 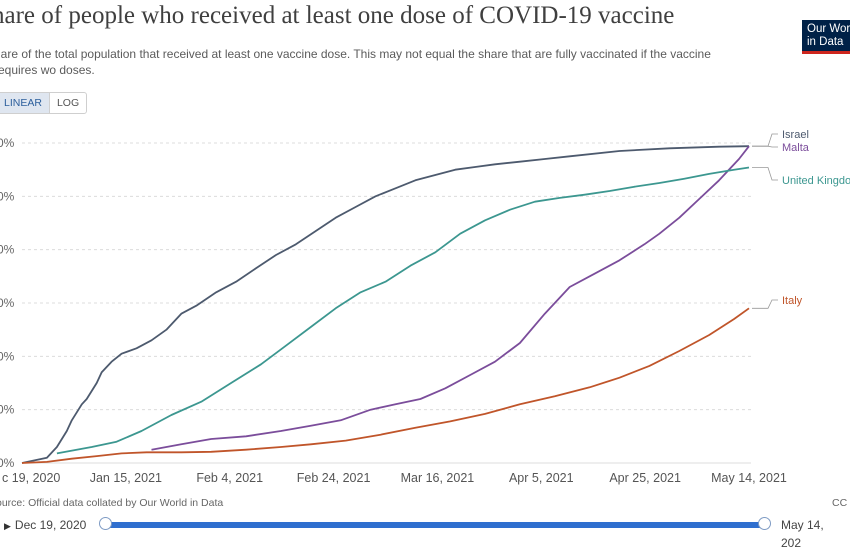 I want to click on series-end-label: United Kingdo, so click(x=816, y=181).